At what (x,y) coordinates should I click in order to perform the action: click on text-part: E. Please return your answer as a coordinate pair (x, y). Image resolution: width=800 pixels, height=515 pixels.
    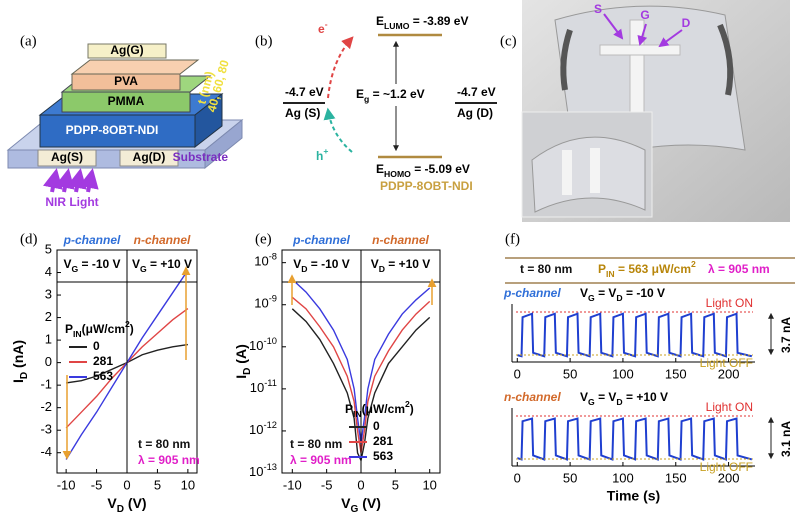
    Looking at the image, I should click on (380, 21).